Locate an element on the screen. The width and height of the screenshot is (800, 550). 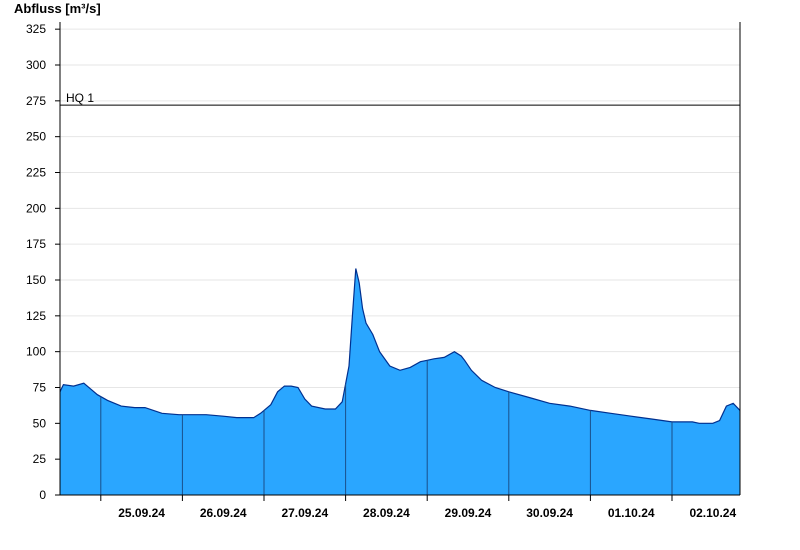
x-tick-label: 28.09.24 is located at coordinates (386, 513).